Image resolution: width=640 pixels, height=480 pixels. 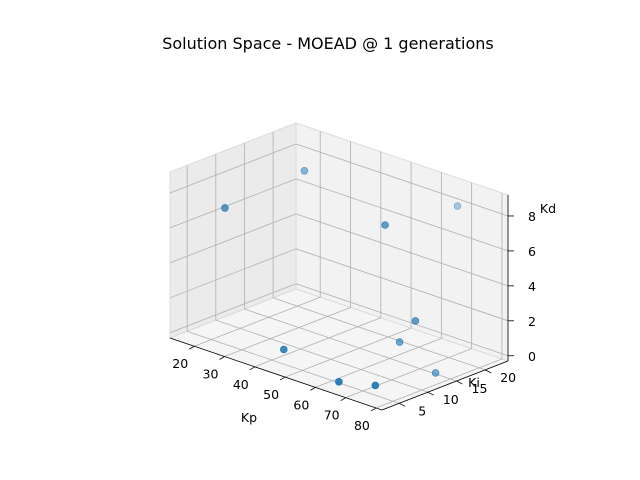 What do you see at coordinates (548, 208) in the screenshot?
I see `z-axis-label: Kd` at bounding box center [548, 208].